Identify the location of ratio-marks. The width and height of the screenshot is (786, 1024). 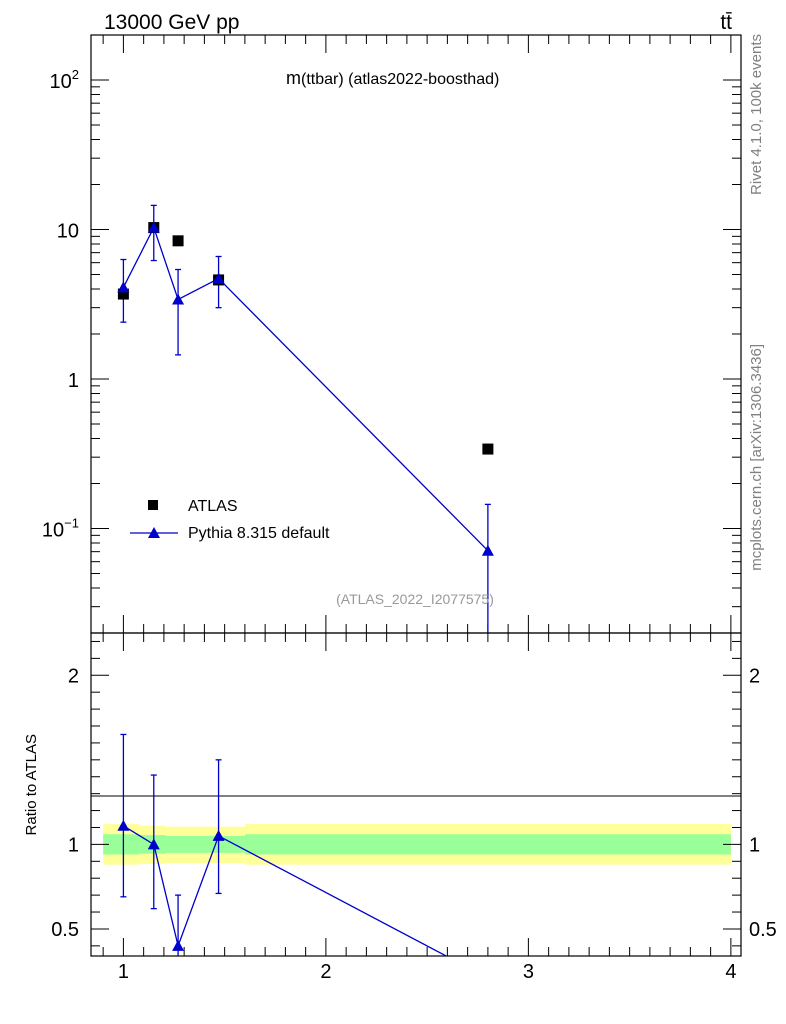
(282, 844).